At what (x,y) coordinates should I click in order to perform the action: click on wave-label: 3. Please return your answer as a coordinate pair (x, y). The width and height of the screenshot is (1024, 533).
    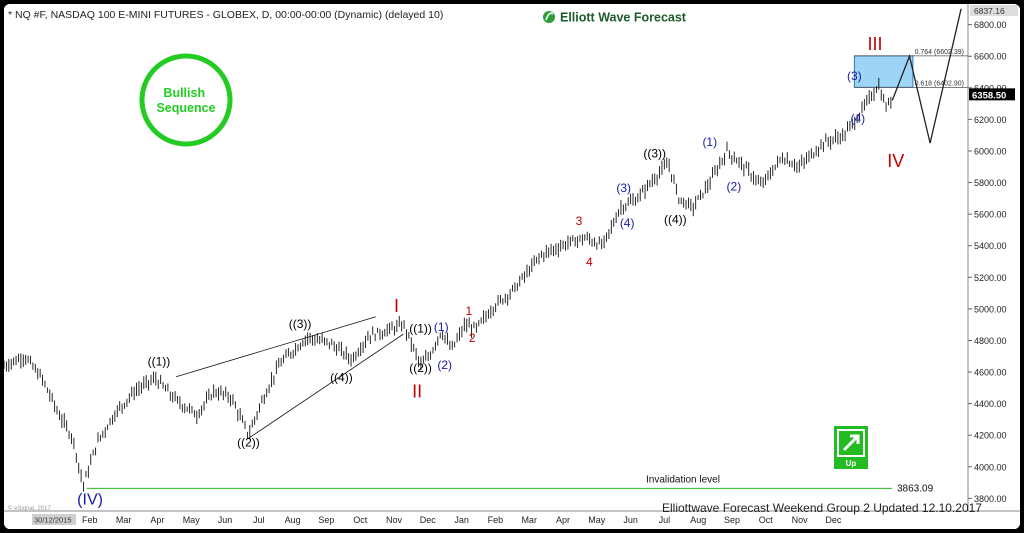
    Looking at the image, I should click on (579, 221).